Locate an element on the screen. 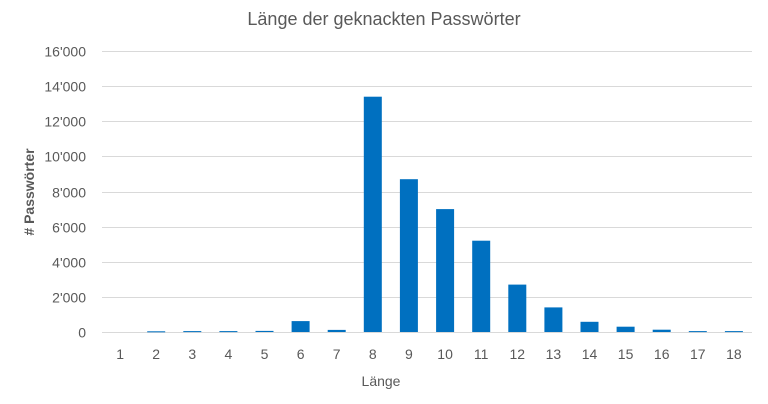 Image resolution: width=768 pixels, height=404 pixels. y-tick-label: 10'000 is located at coordinates (65, 157).